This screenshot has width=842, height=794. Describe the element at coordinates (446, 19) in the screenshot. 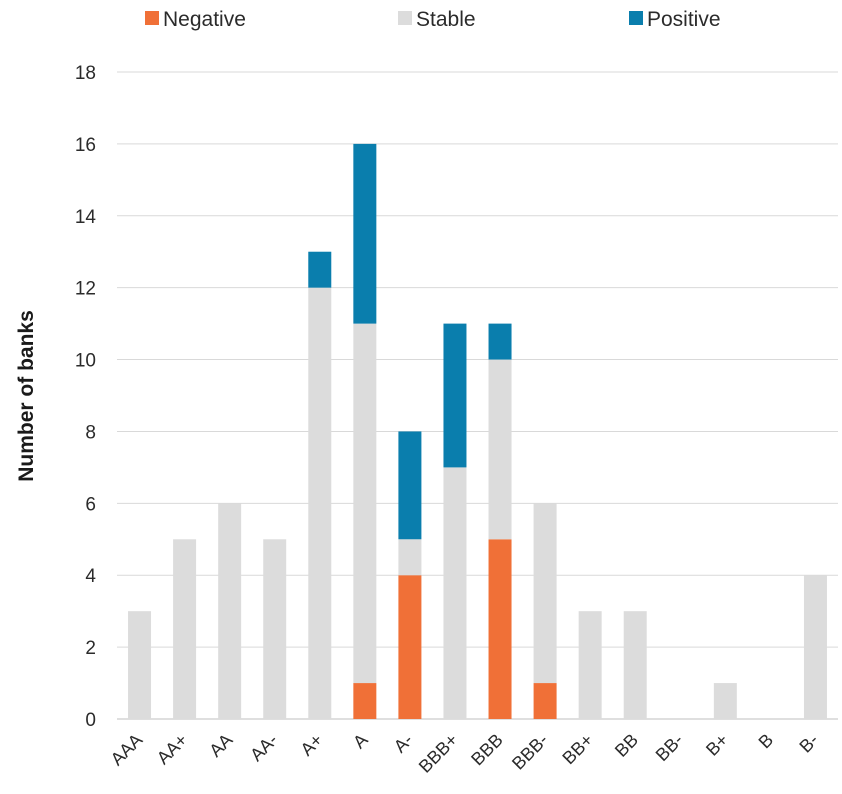

I see `legend-label: Stable` at that location.